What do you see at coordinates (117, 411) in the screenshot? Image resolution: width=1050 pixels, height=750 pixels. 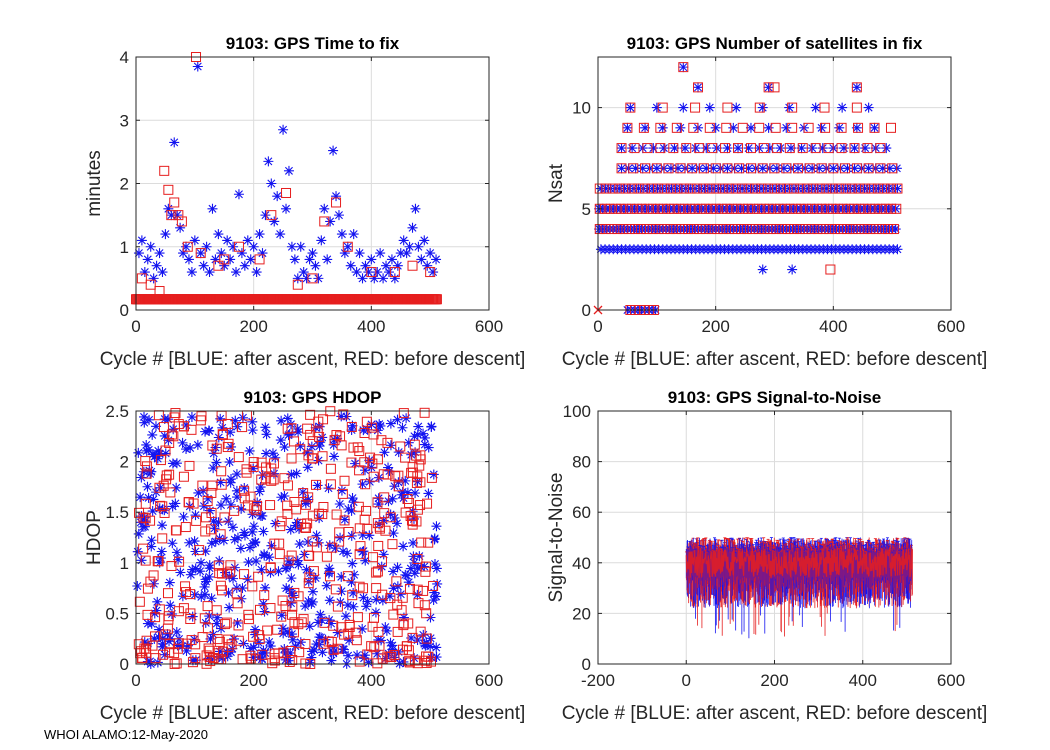 I see `y-tick-label: 2.5` at bounding box center [117, 411].